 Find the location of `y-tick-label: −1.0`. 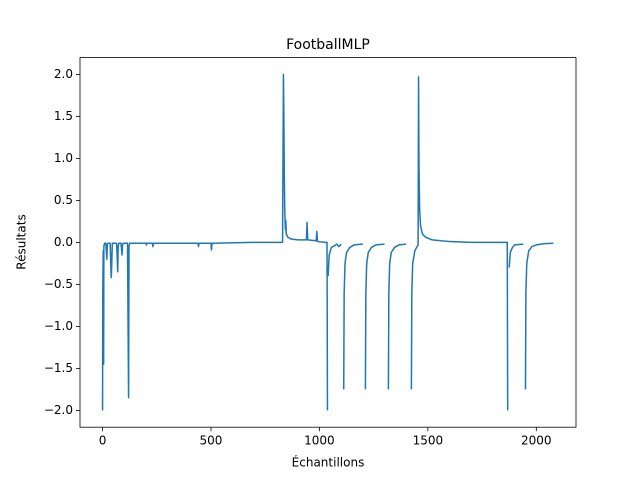

y-tick-label: −1.0 is located at coordinates (58, 326).